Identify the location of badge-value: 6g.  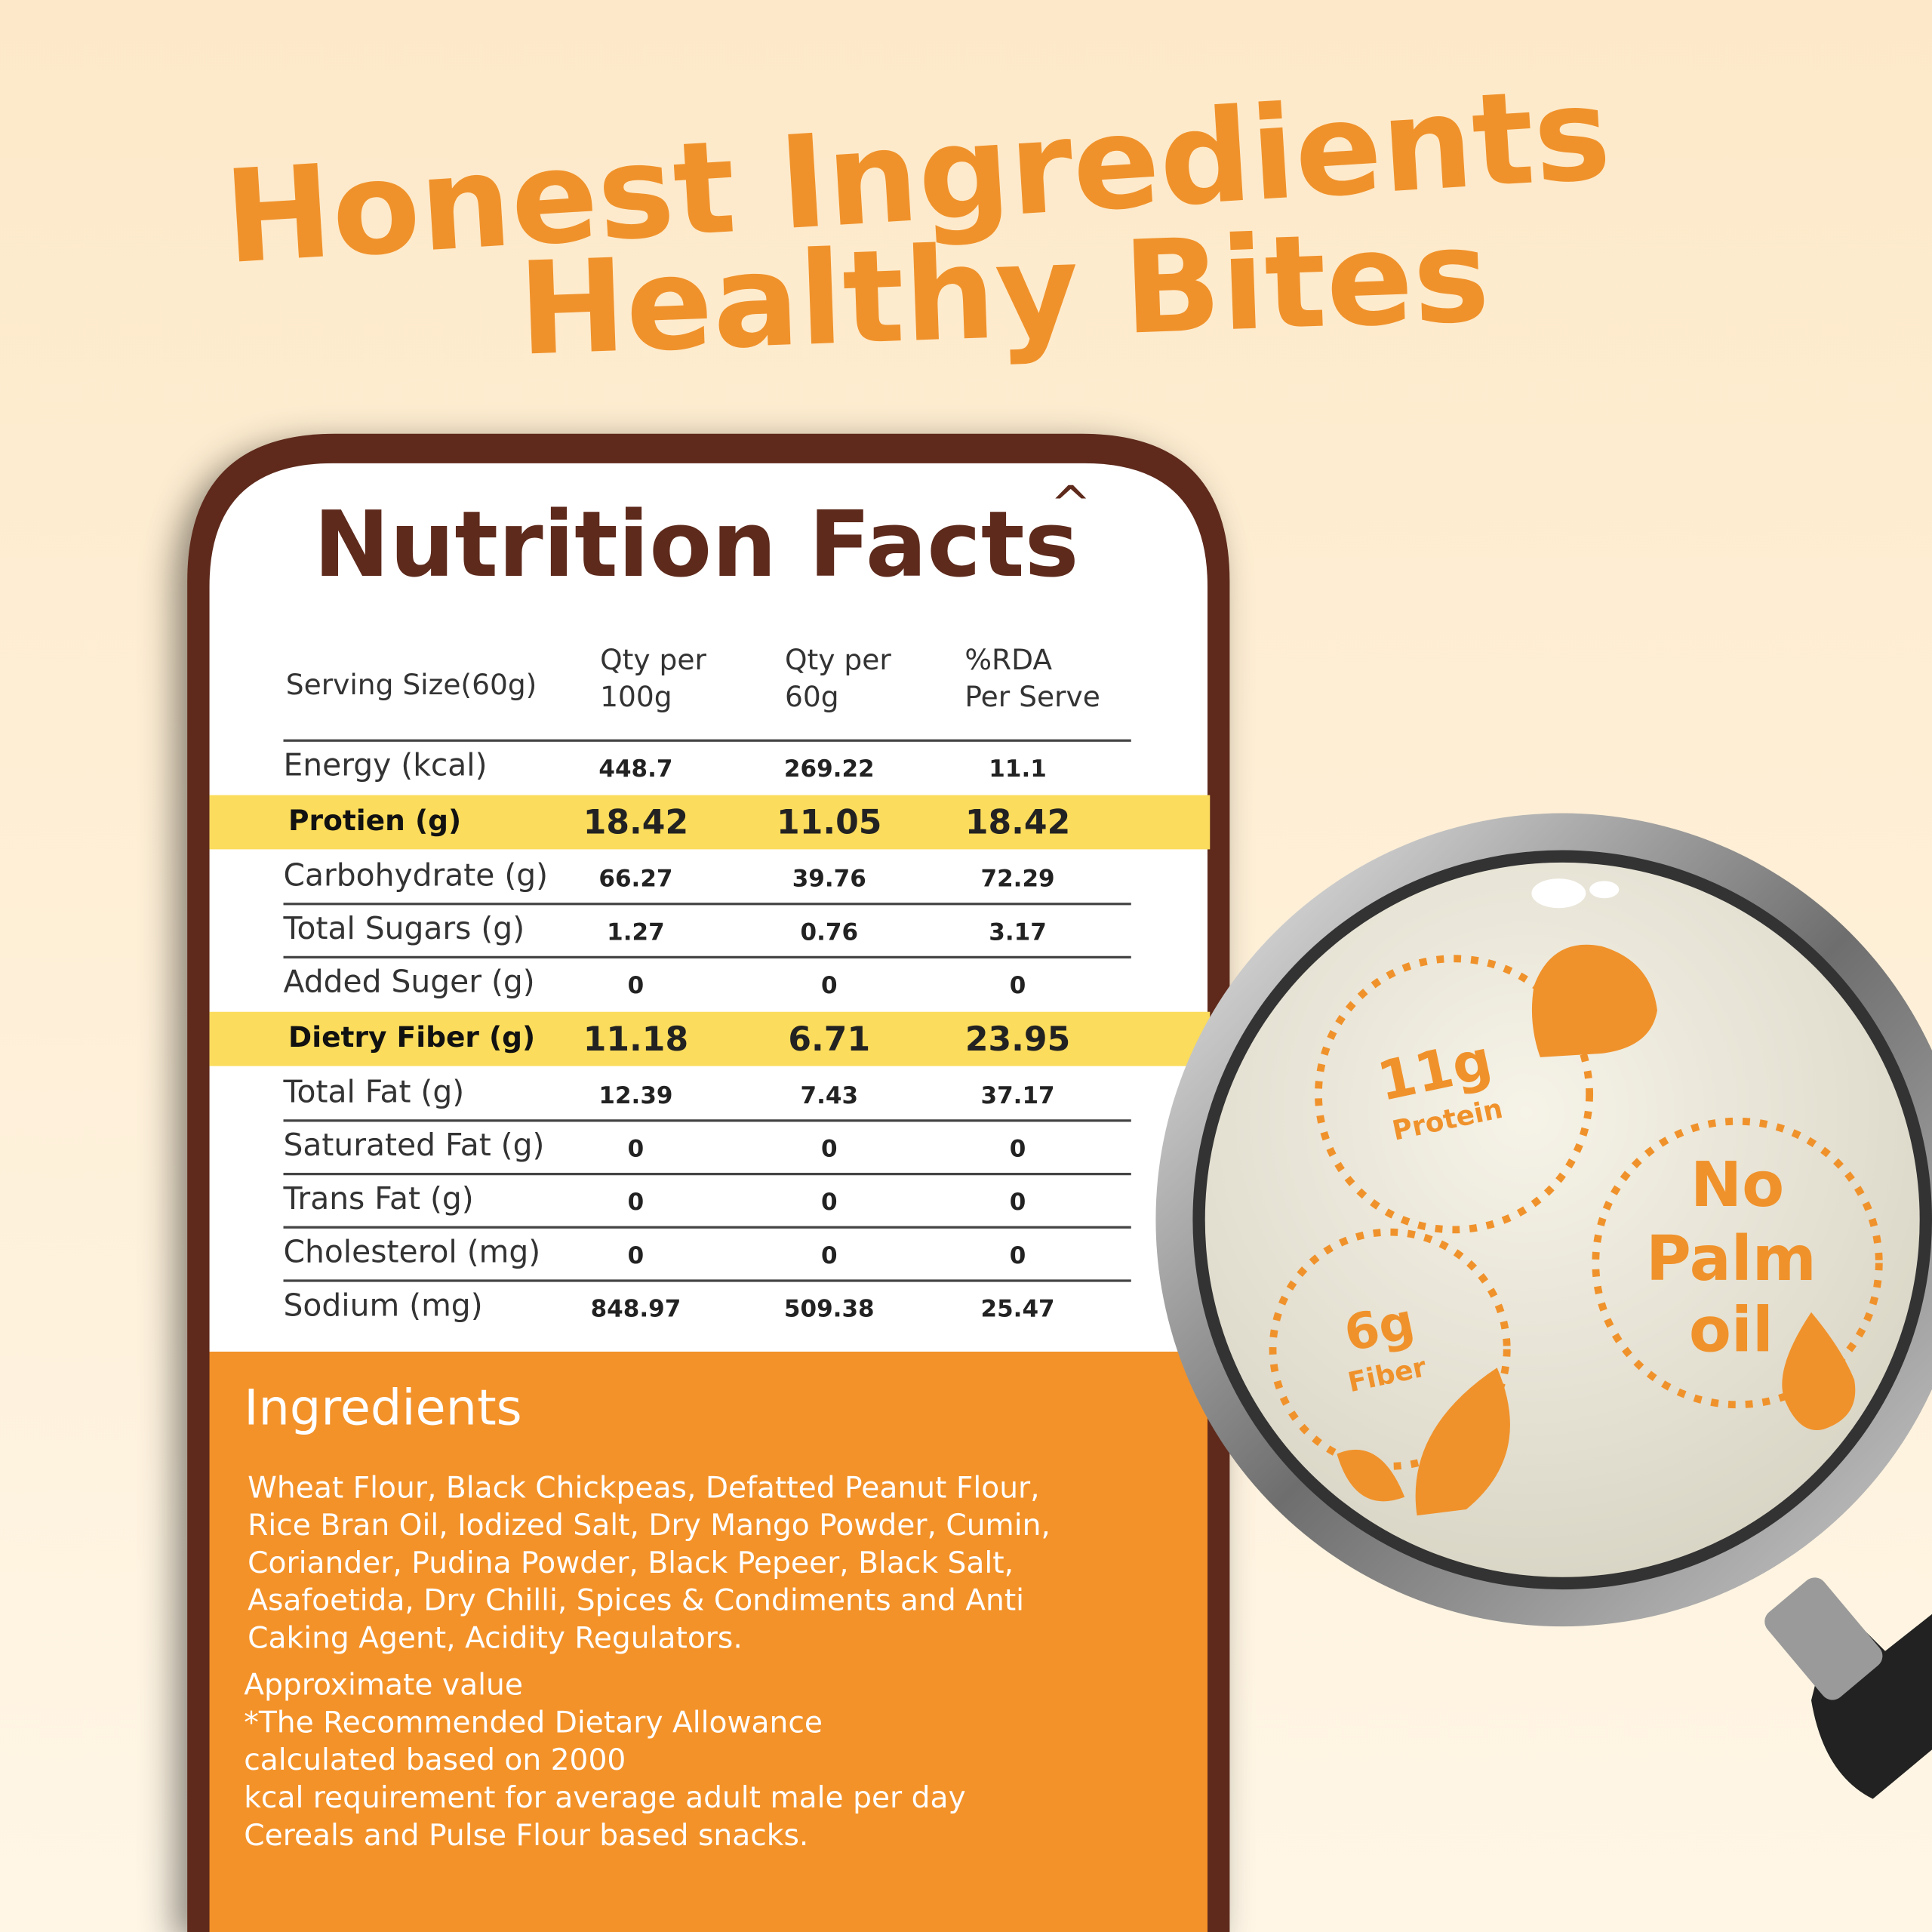
(1380, 1328).